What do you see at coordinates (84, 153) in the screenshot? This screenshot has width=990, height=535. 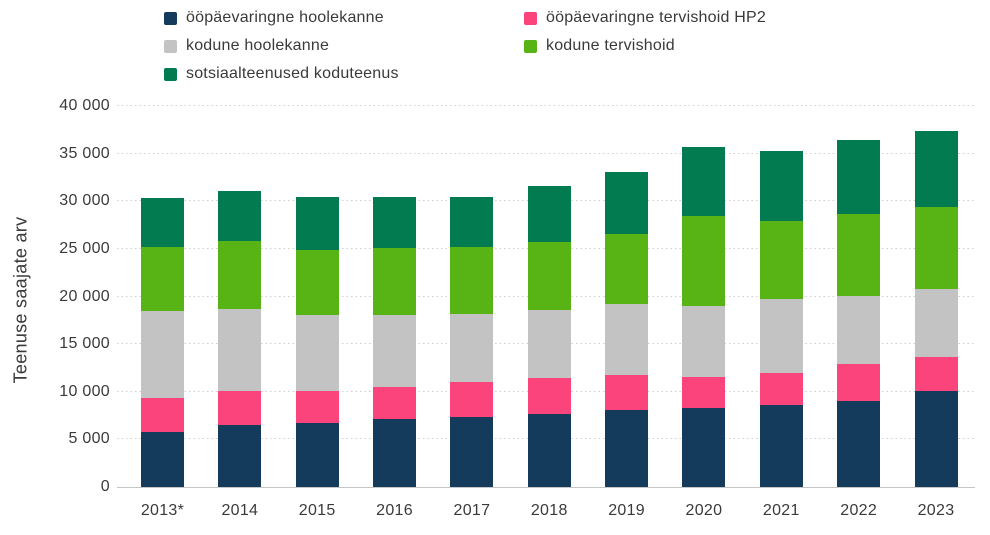 I see `y-tick-label: 35 000` at bounding box center [84, 153].